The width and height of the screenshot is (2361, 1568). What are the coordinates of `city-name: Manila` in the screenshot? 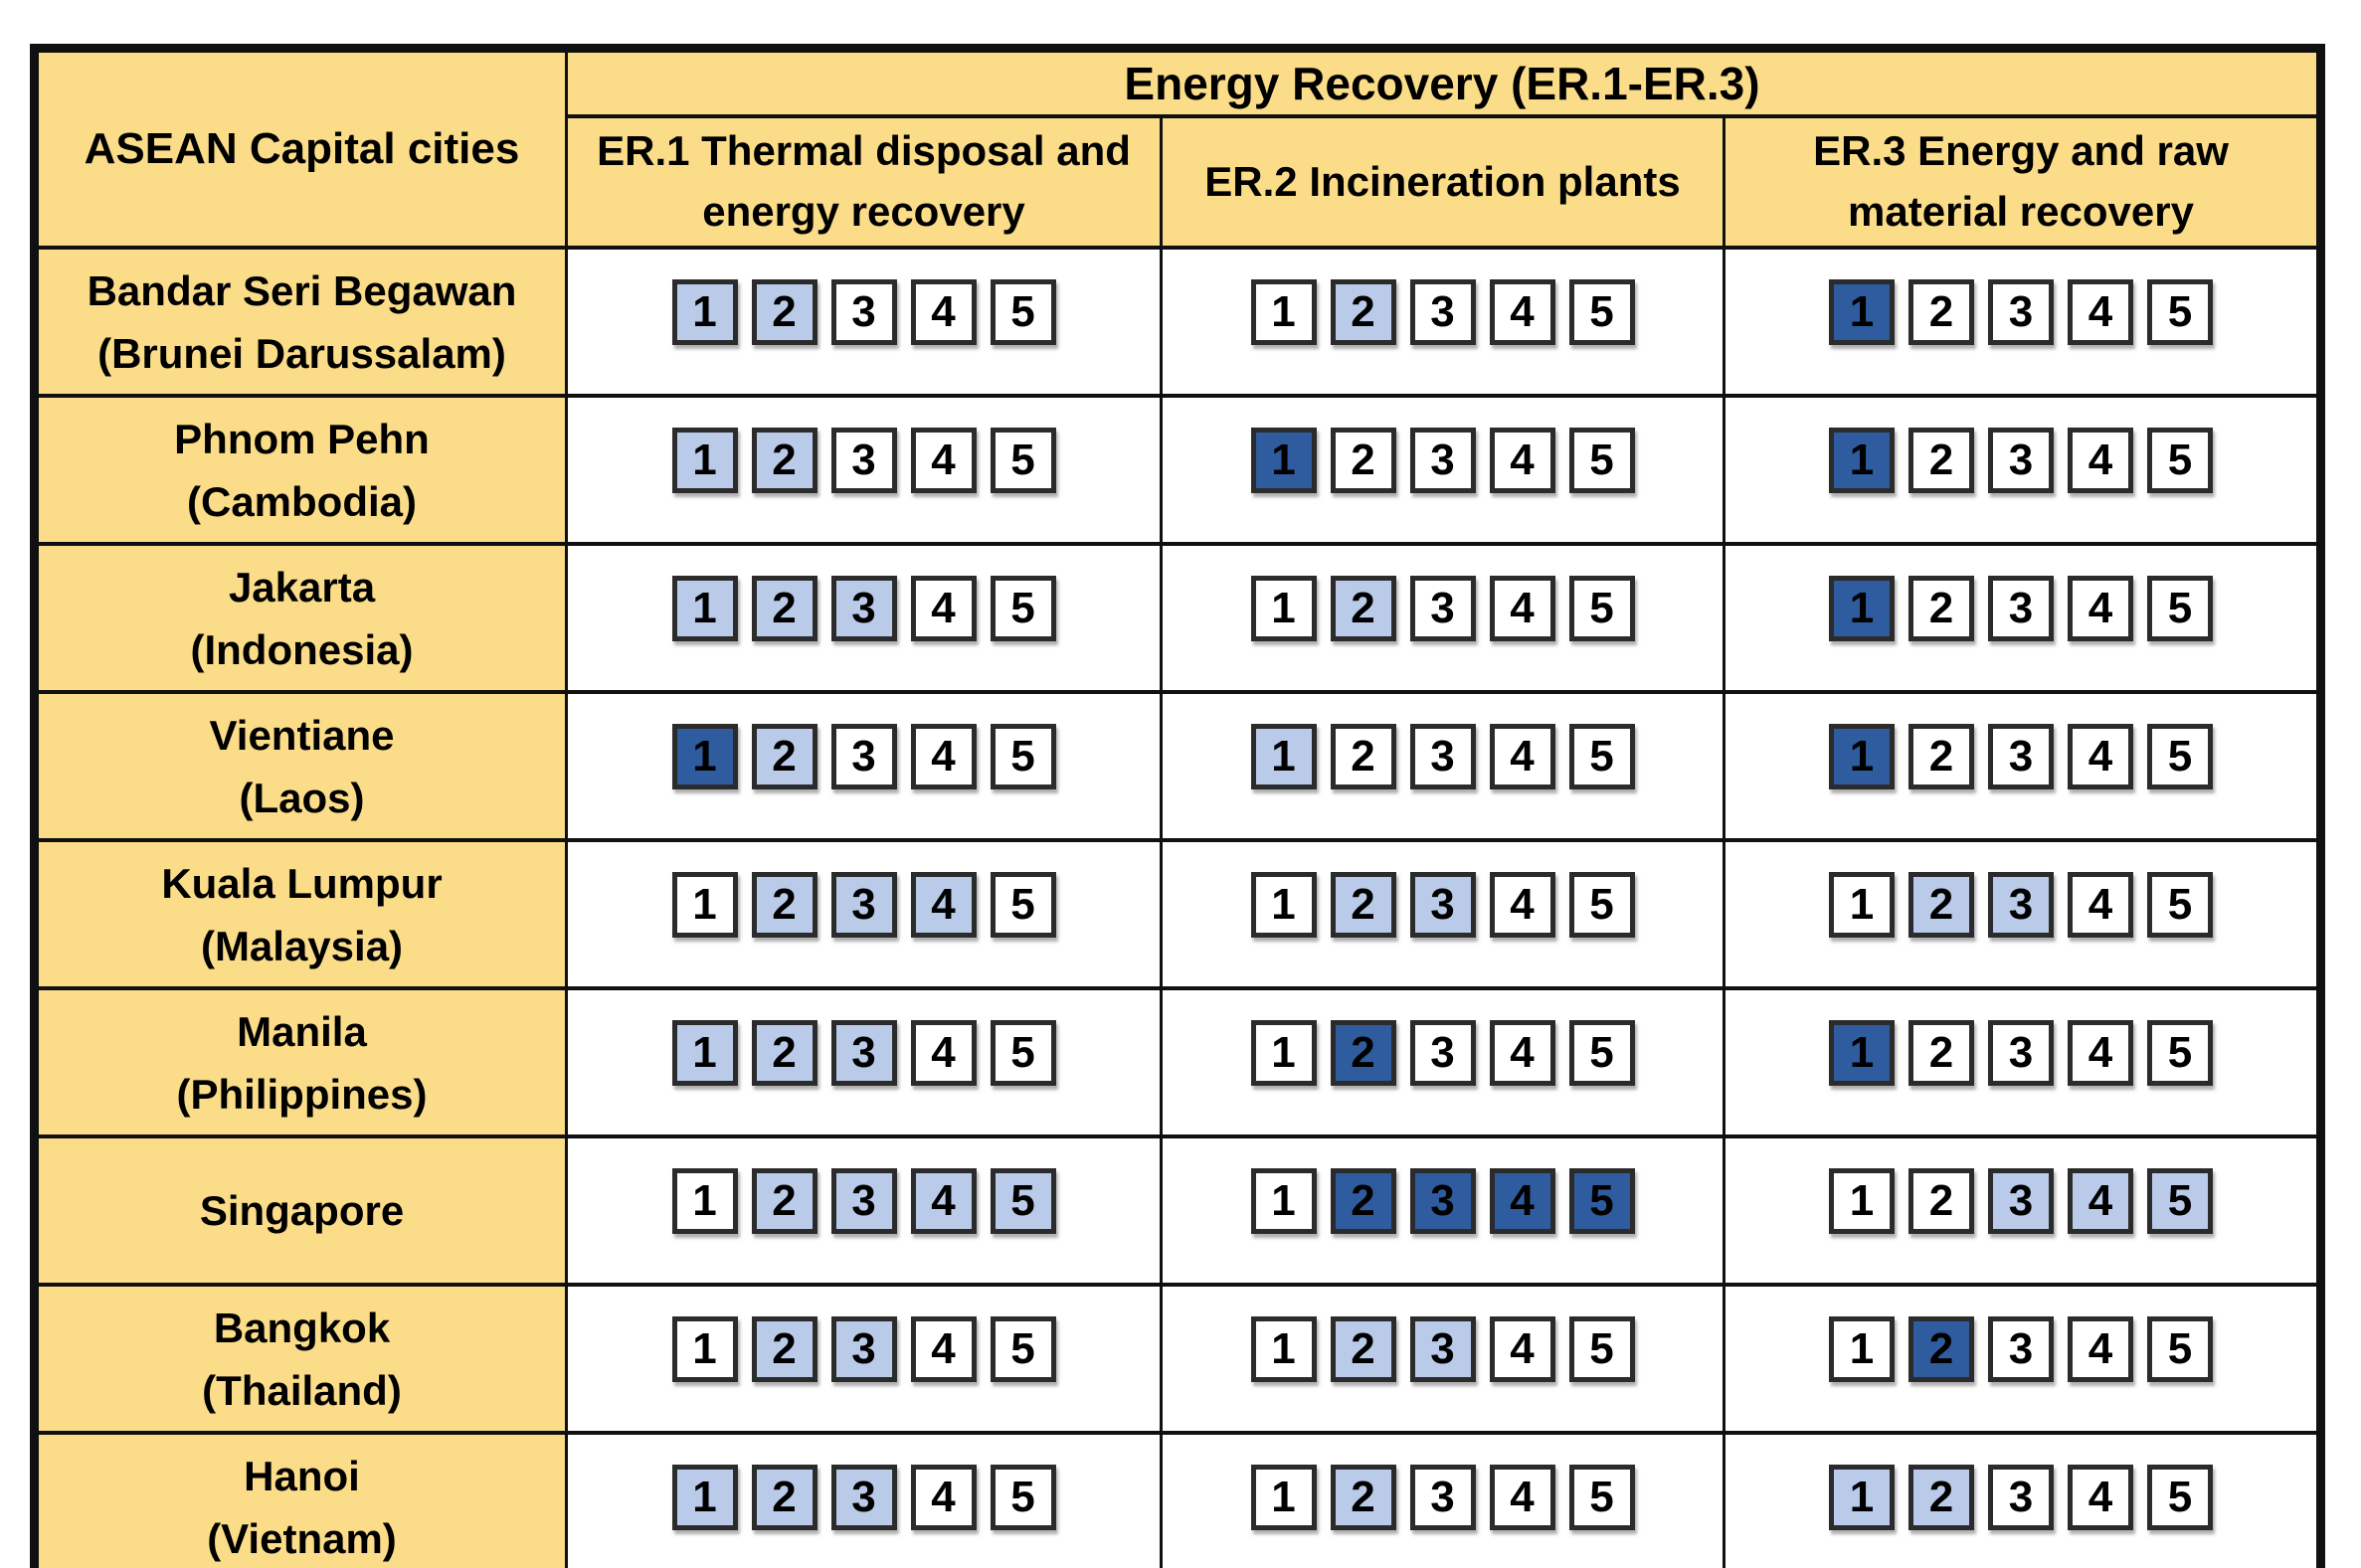 It's located at (302, 1031).